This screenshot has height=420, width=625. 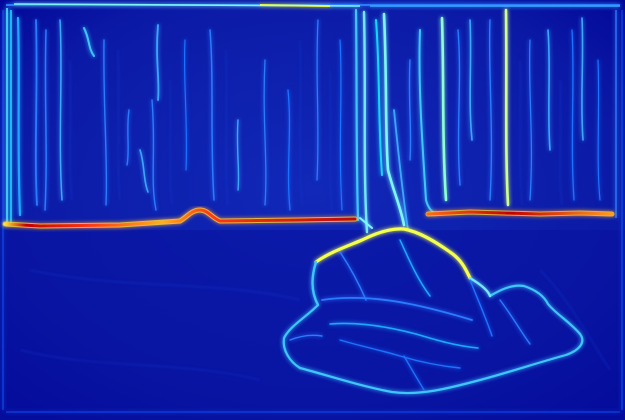 What do you see at coordinates (308, 218) in the screenshot?
I see `horizon-line` at bounding box center [308, 218].